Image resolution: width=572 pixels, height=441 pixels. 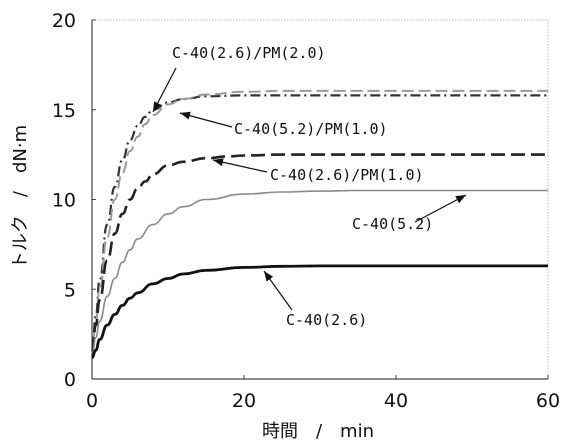 What do you see at coordinates (64, 201) in the screenshot?
I see `y-tick-label: 10` at bounding box center [64, 201].